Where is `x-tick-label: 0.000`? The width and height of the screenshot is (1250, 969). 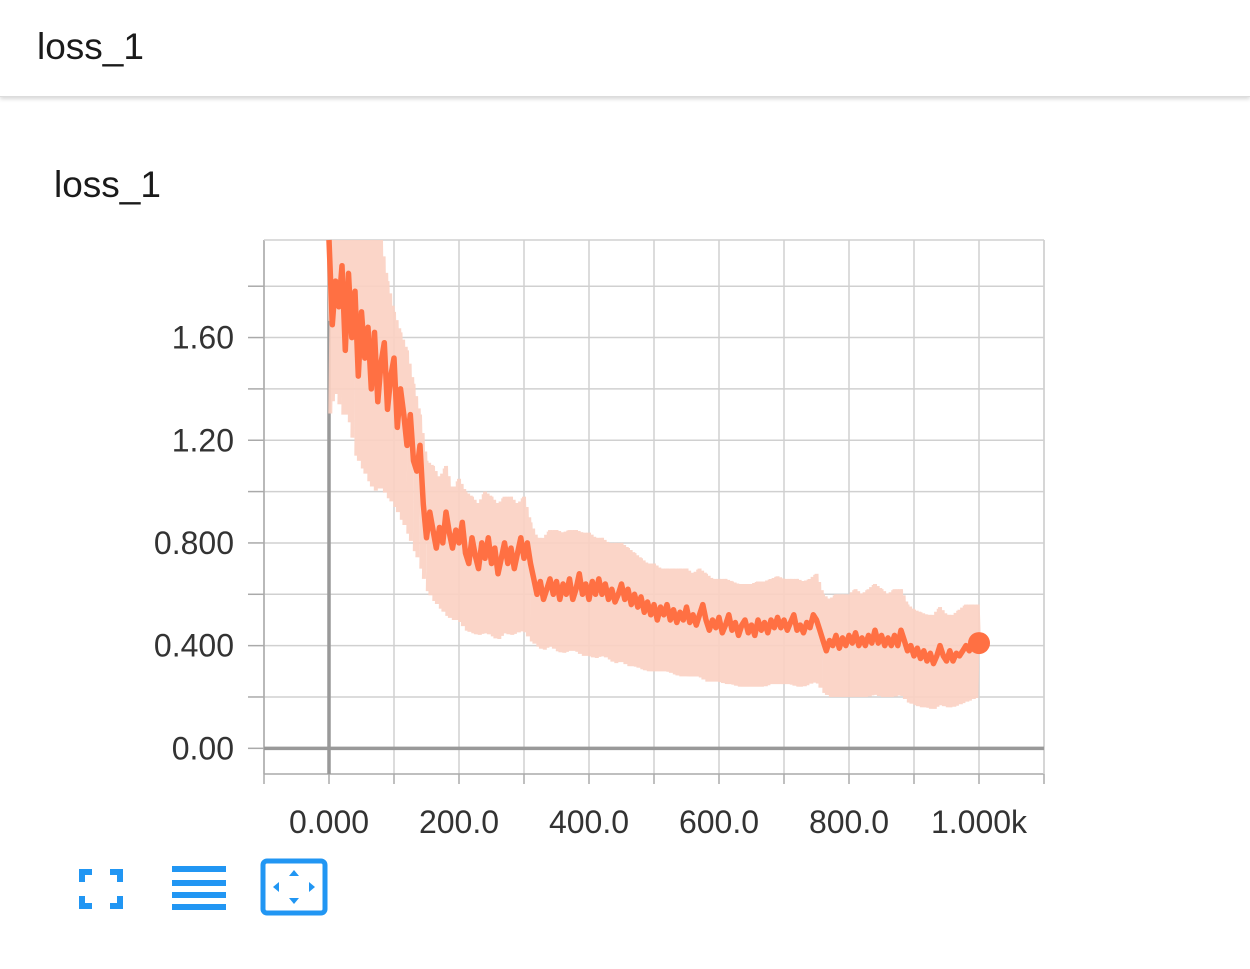 x-tick-label: 0.000 is located at coordinates (329, 822).